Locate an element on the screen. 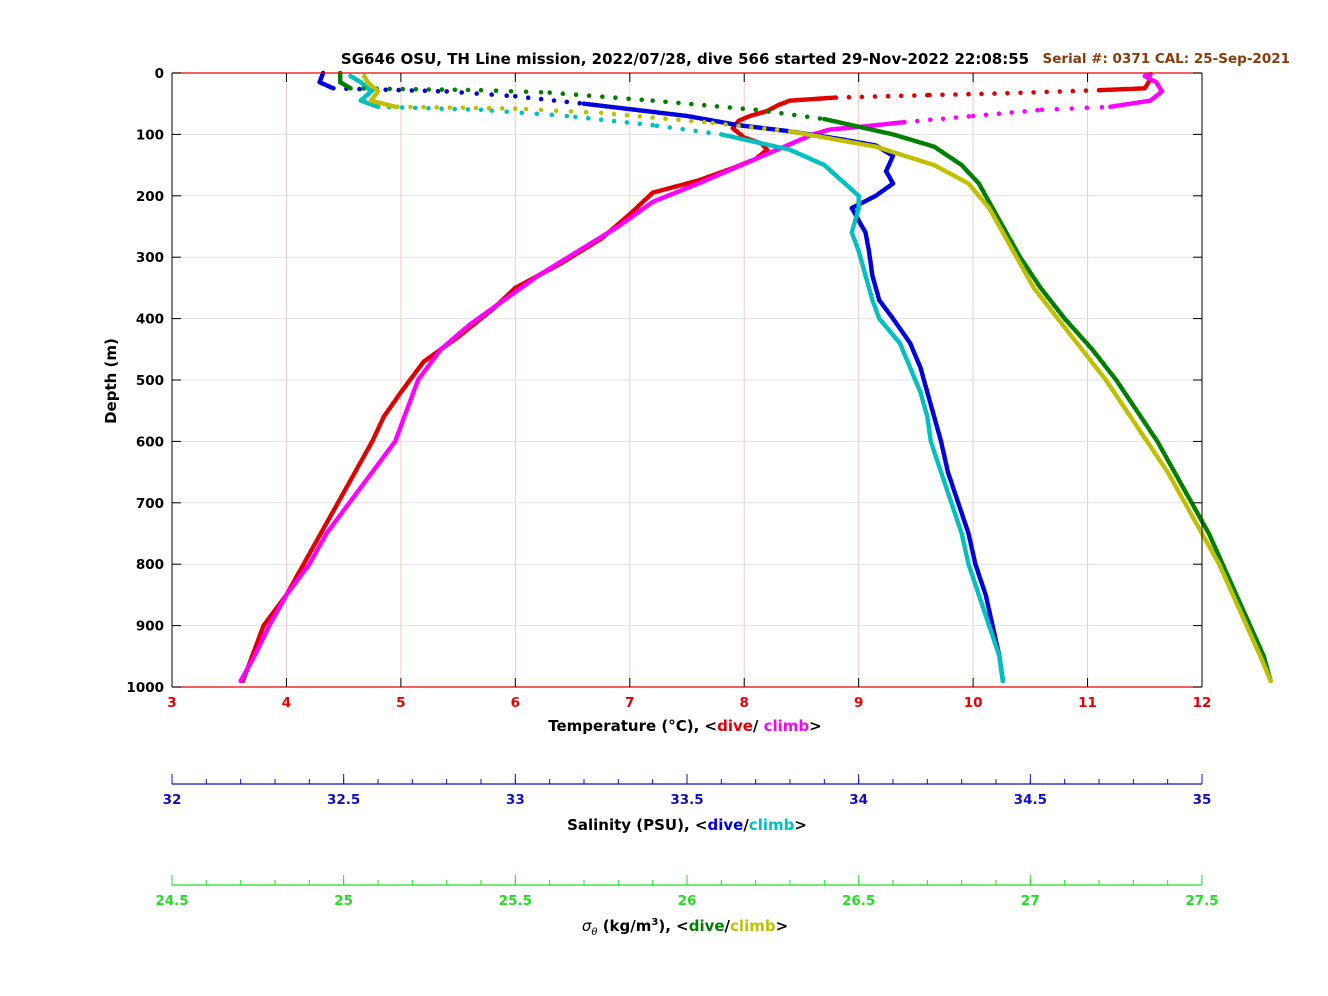 This screenshot has height=996, width=1328. serial-annotation: Serial #: 0371 CAL: 25-Sep-2021 is located at coordinates (1166, 59).